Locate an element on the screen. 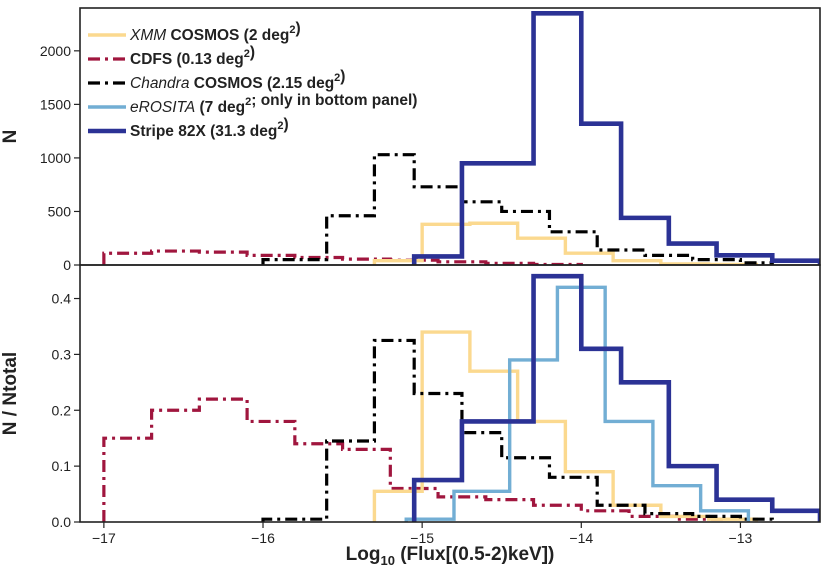 This screenshot has height=571, width=830. legend-label-chandra: Chandra COSMOS (2.15 deg2) is located at coordinates (237, 80).